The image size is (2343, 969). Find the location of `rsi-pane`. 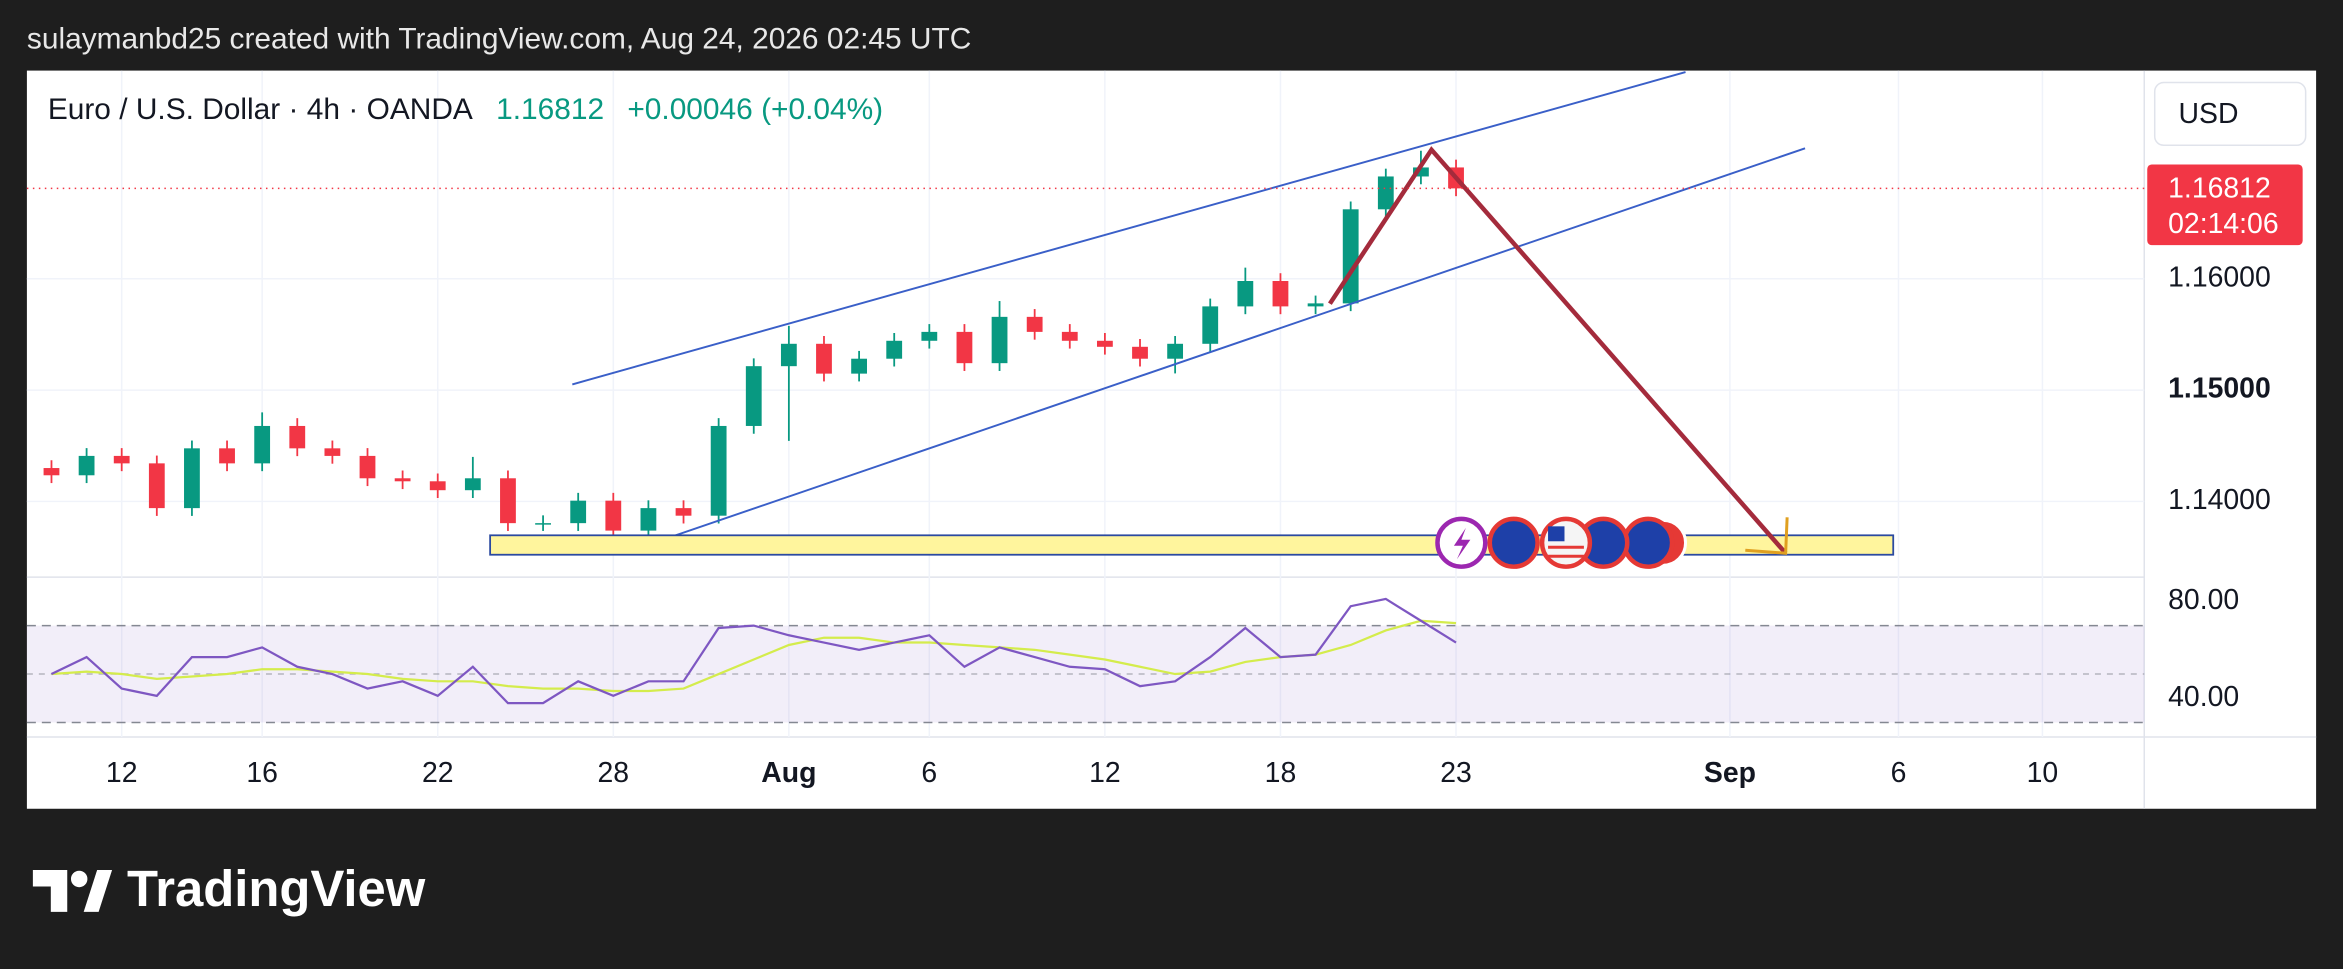

rsi-pane is located at coordinates (1085, 660).